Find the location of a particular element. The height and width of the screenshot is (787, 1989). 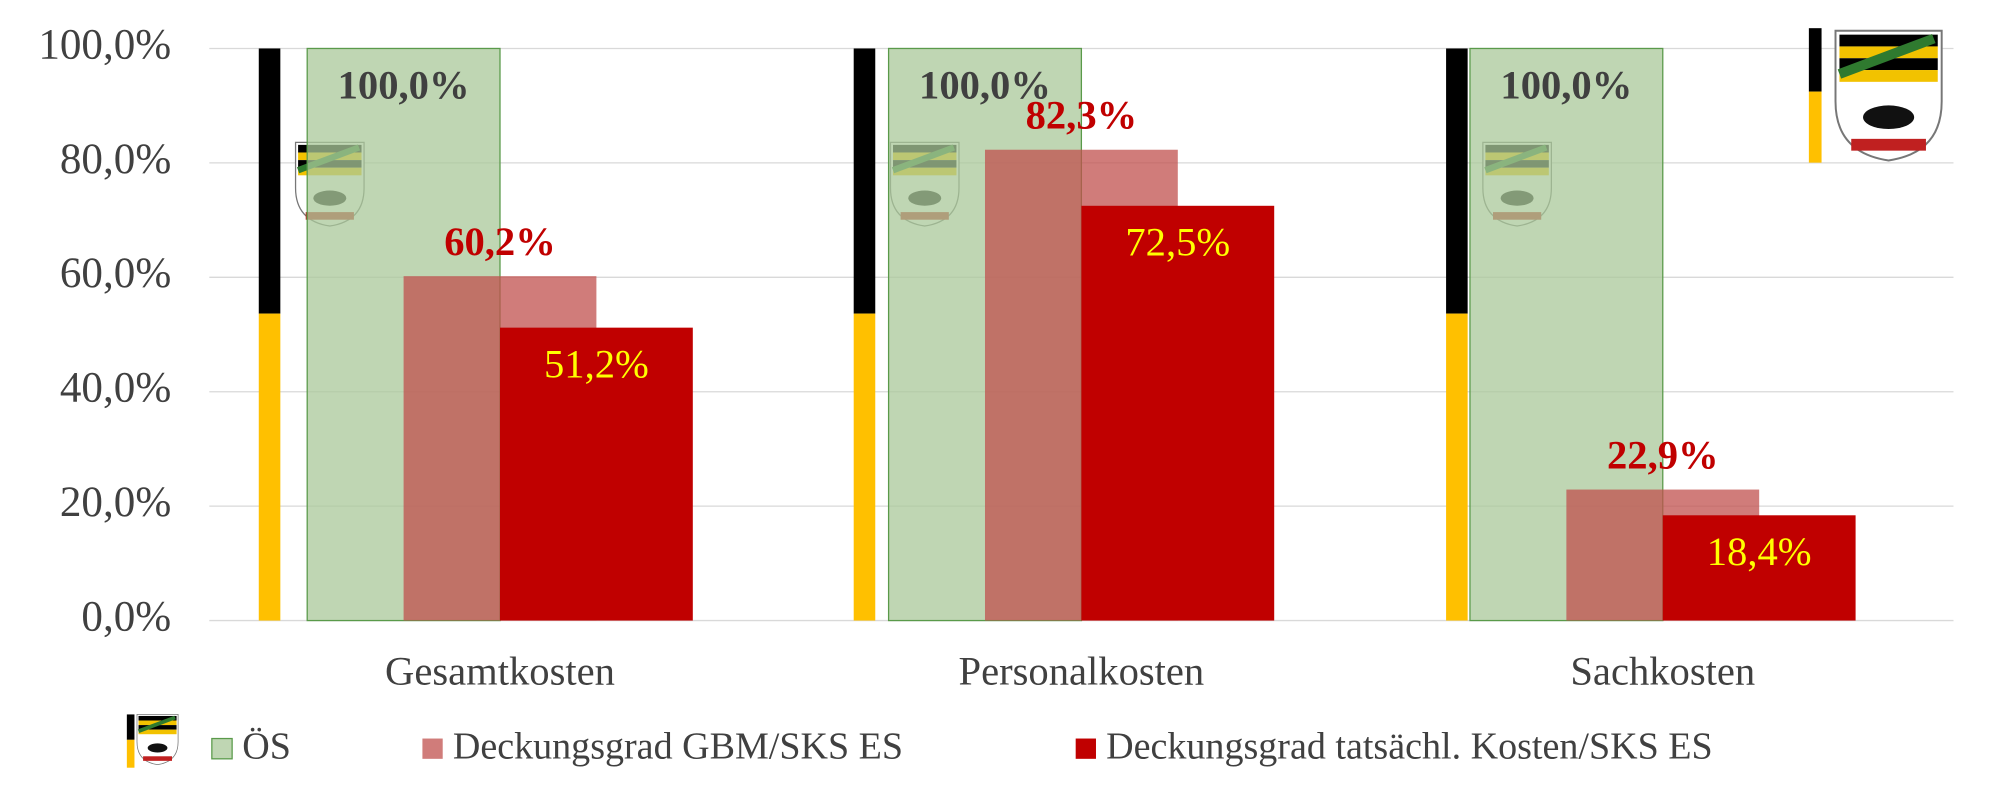

data-label: 22,9% is located at coordinates (1663, 454).